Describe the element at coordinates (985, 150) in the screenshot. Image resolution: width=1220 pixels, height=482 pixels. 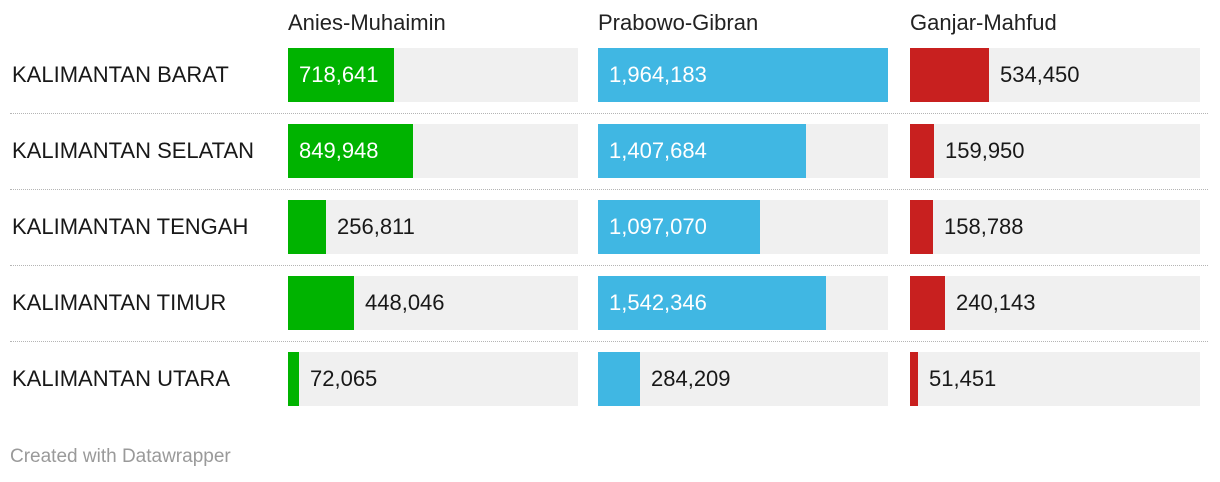
I see `value-label: 159,950` at that location.